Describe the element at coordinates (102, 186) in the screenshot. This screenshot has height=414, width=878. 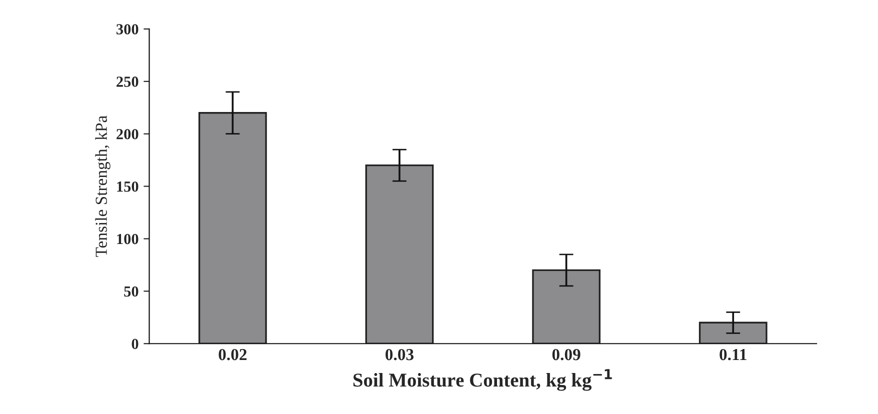
I see `y-axis-title: Tensile Strength, kPa` at that location.